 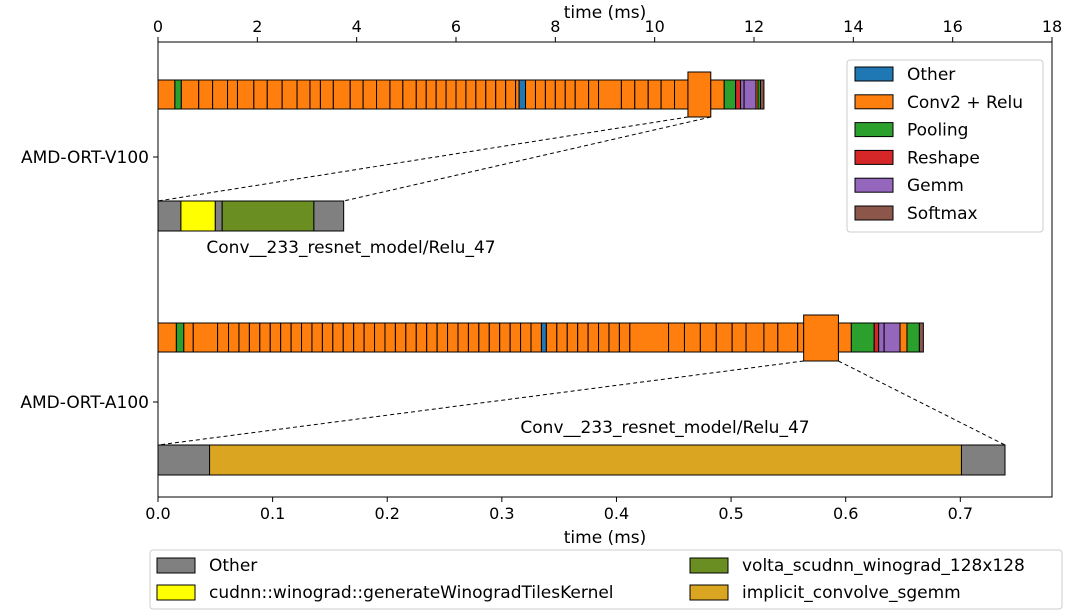 I want to click on legend-label: implicit_convolve_sgemm, so click(x=851, y=593).